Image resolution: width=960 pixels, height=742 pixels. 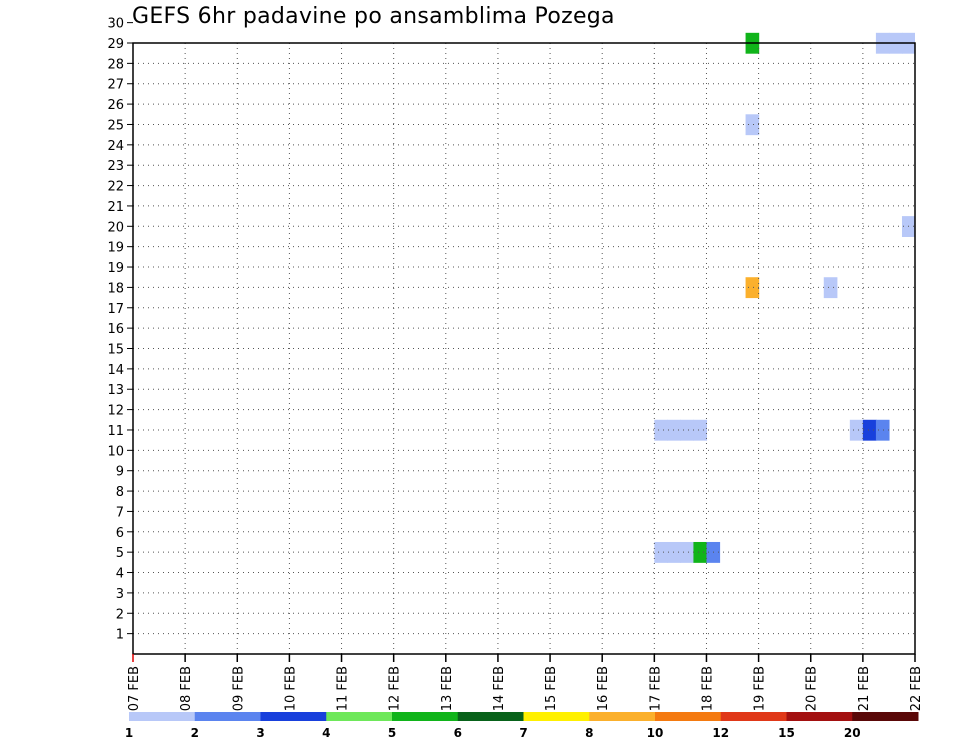 I want to click on x-tick-label: 07 FEB, so click(x=134, y=688).